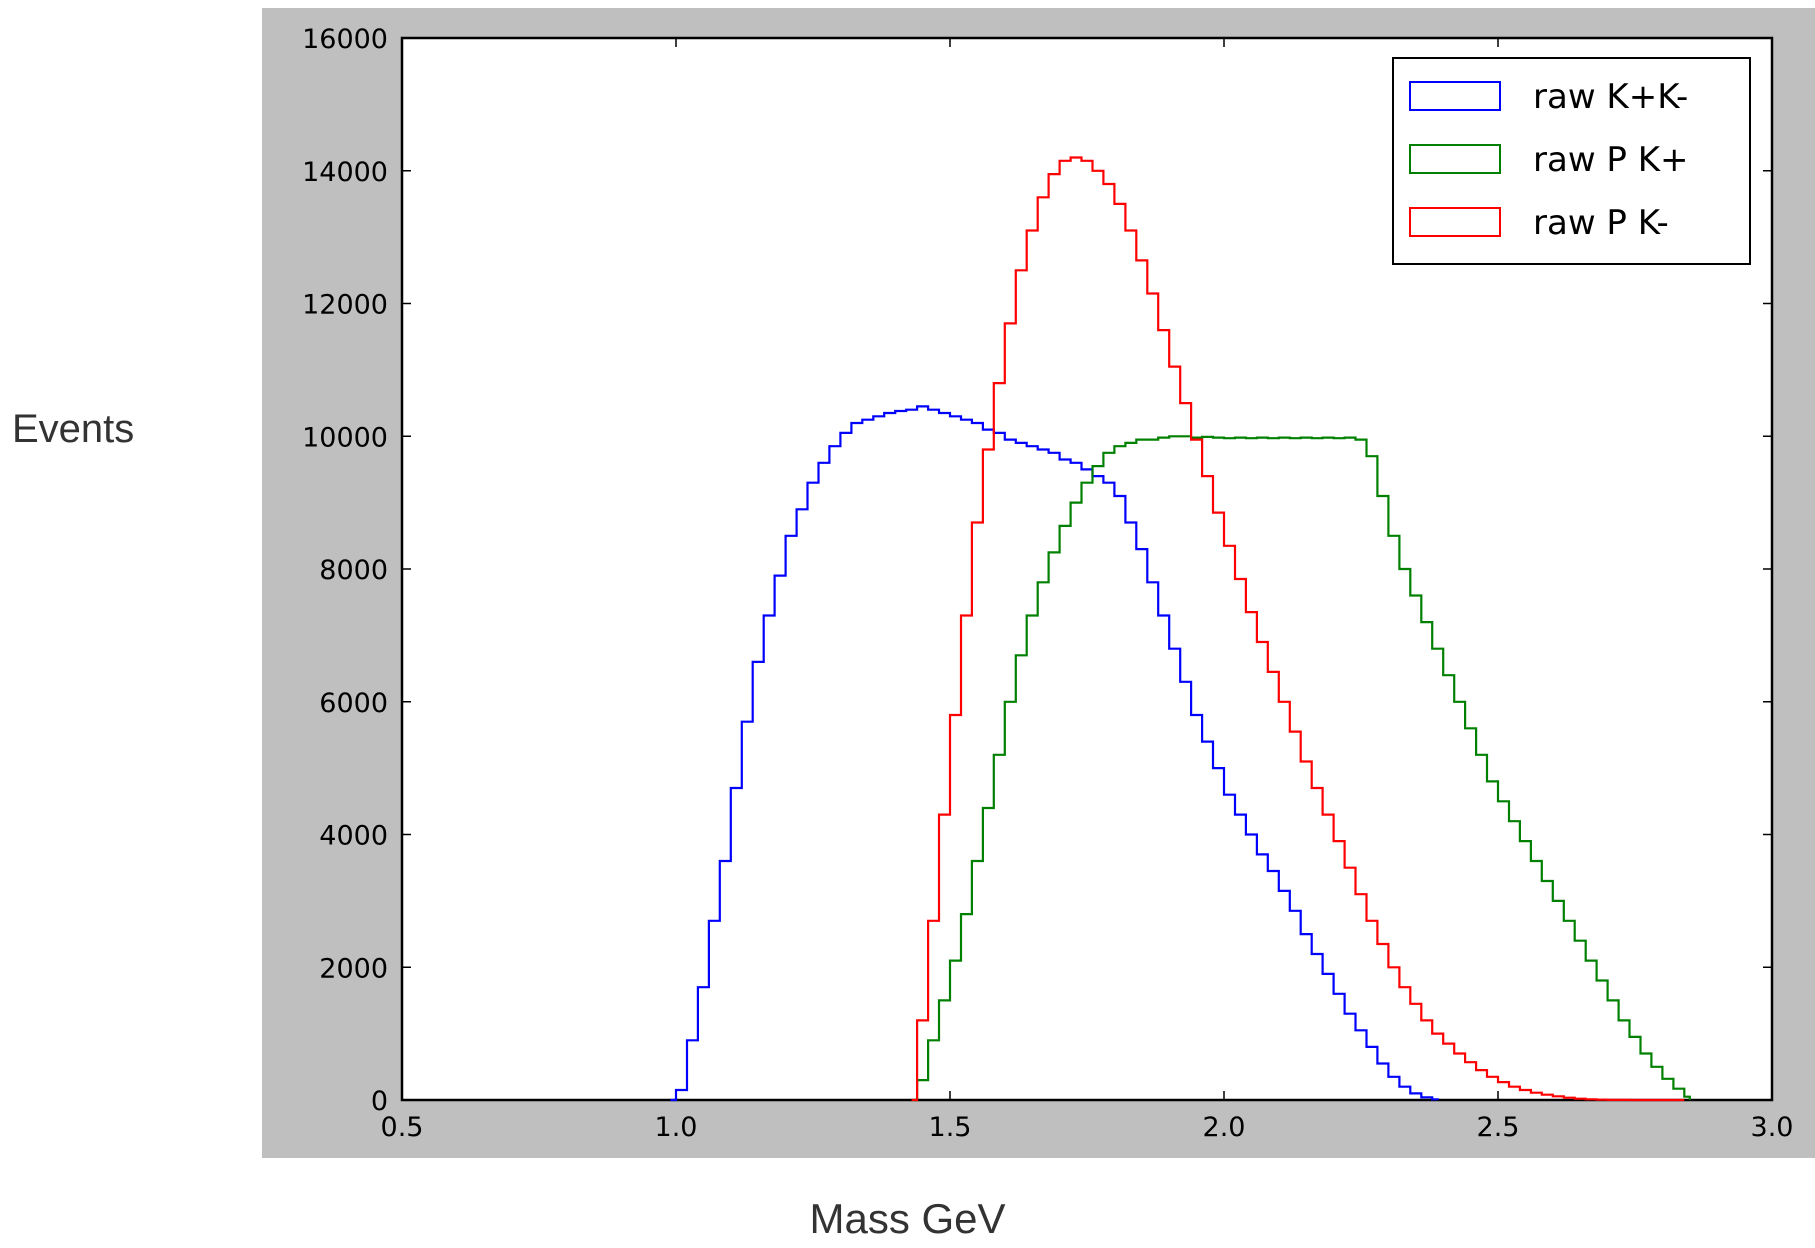 This screenshot has width=1815, height=1248. I want to click on x-tick-label: 3.0, so click(1772, 1127).